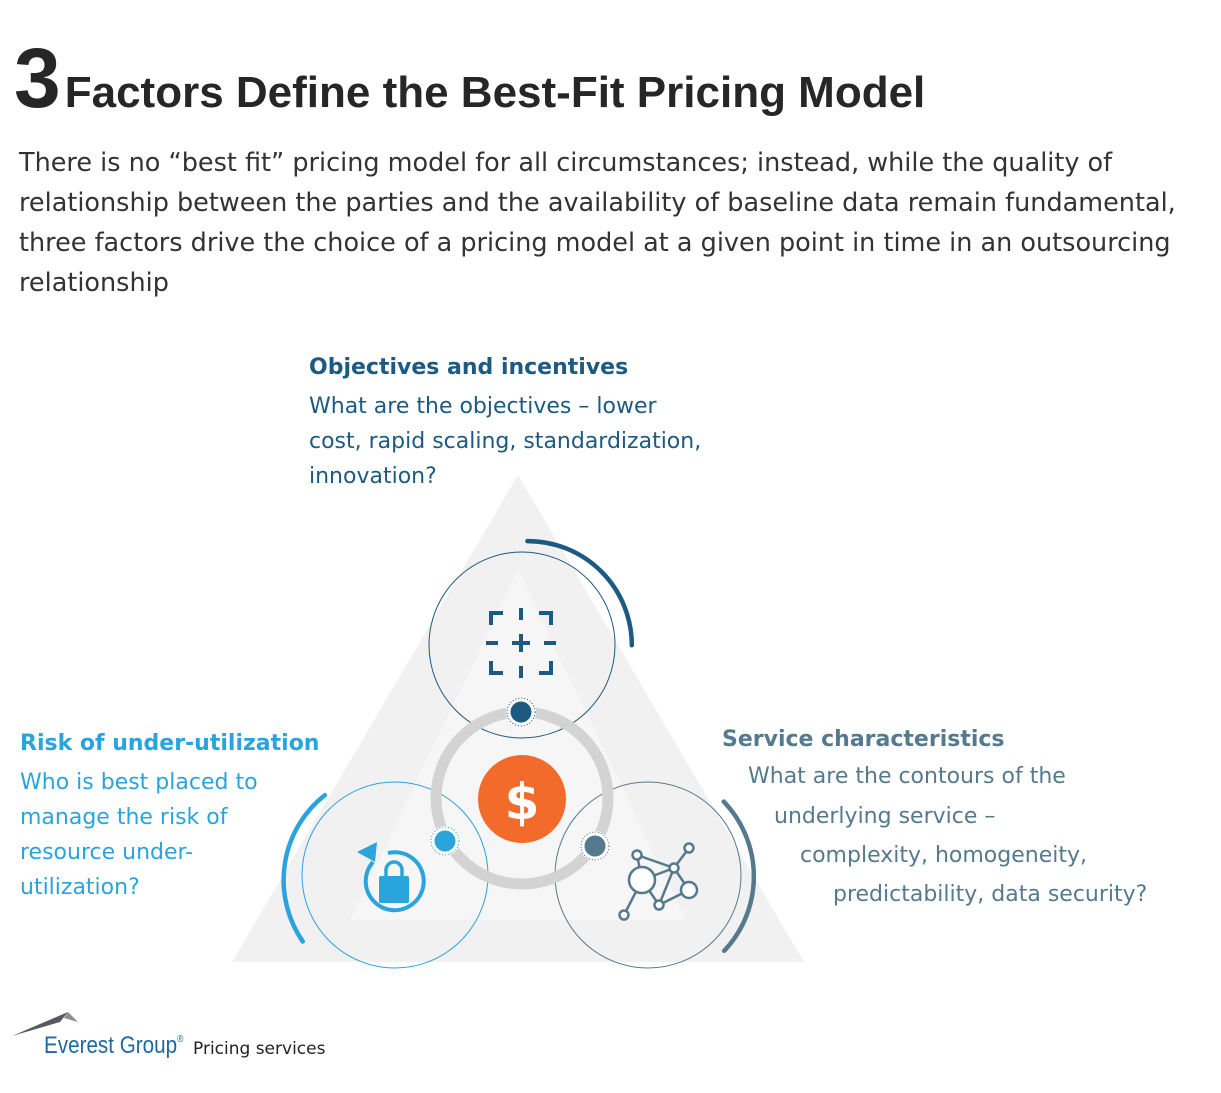 This screenshot has width=1221, height=1093. I want to click on objectives-arc, so click(580, 593).